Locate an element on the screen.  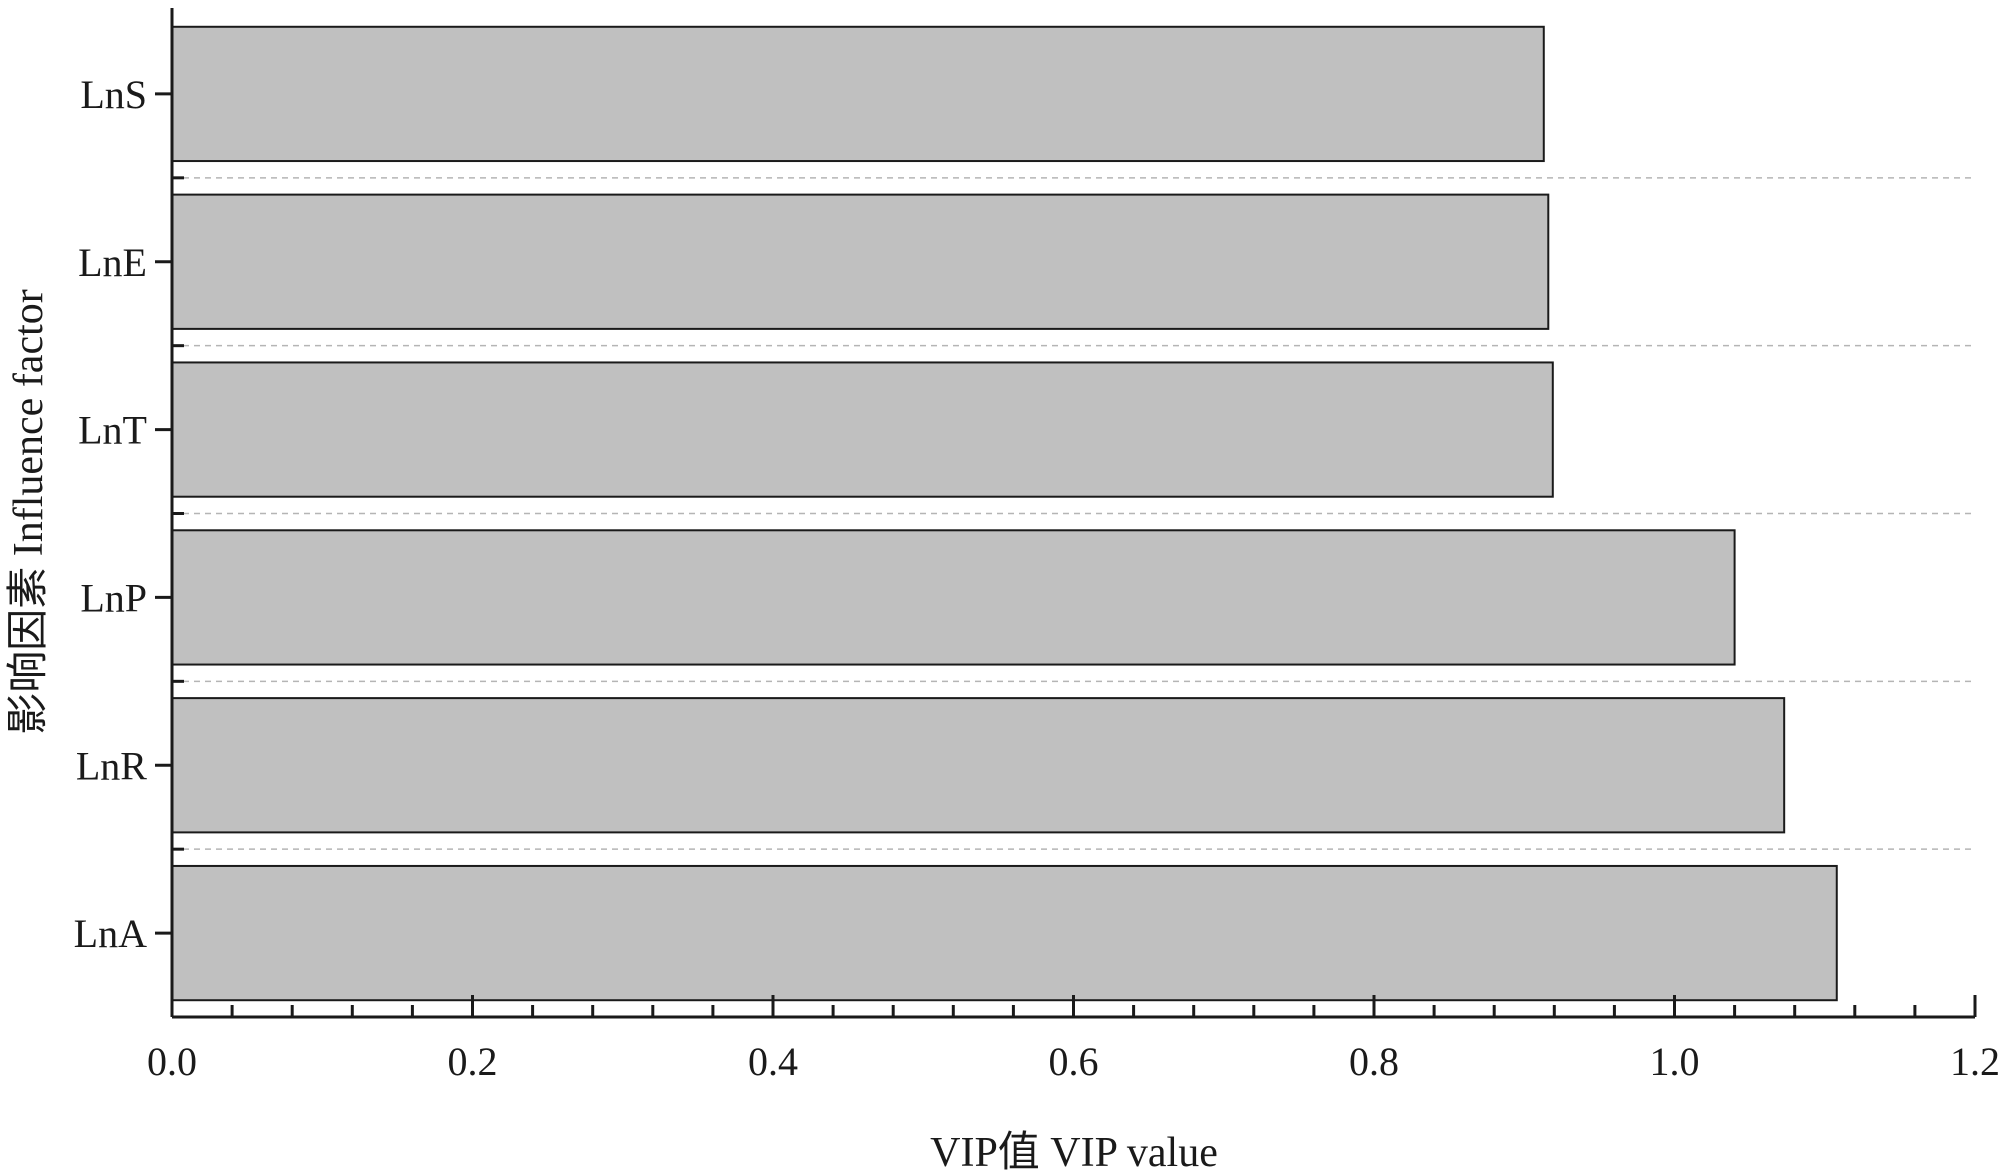
y-tick-label: LnE is located at coordinates (112, 262).